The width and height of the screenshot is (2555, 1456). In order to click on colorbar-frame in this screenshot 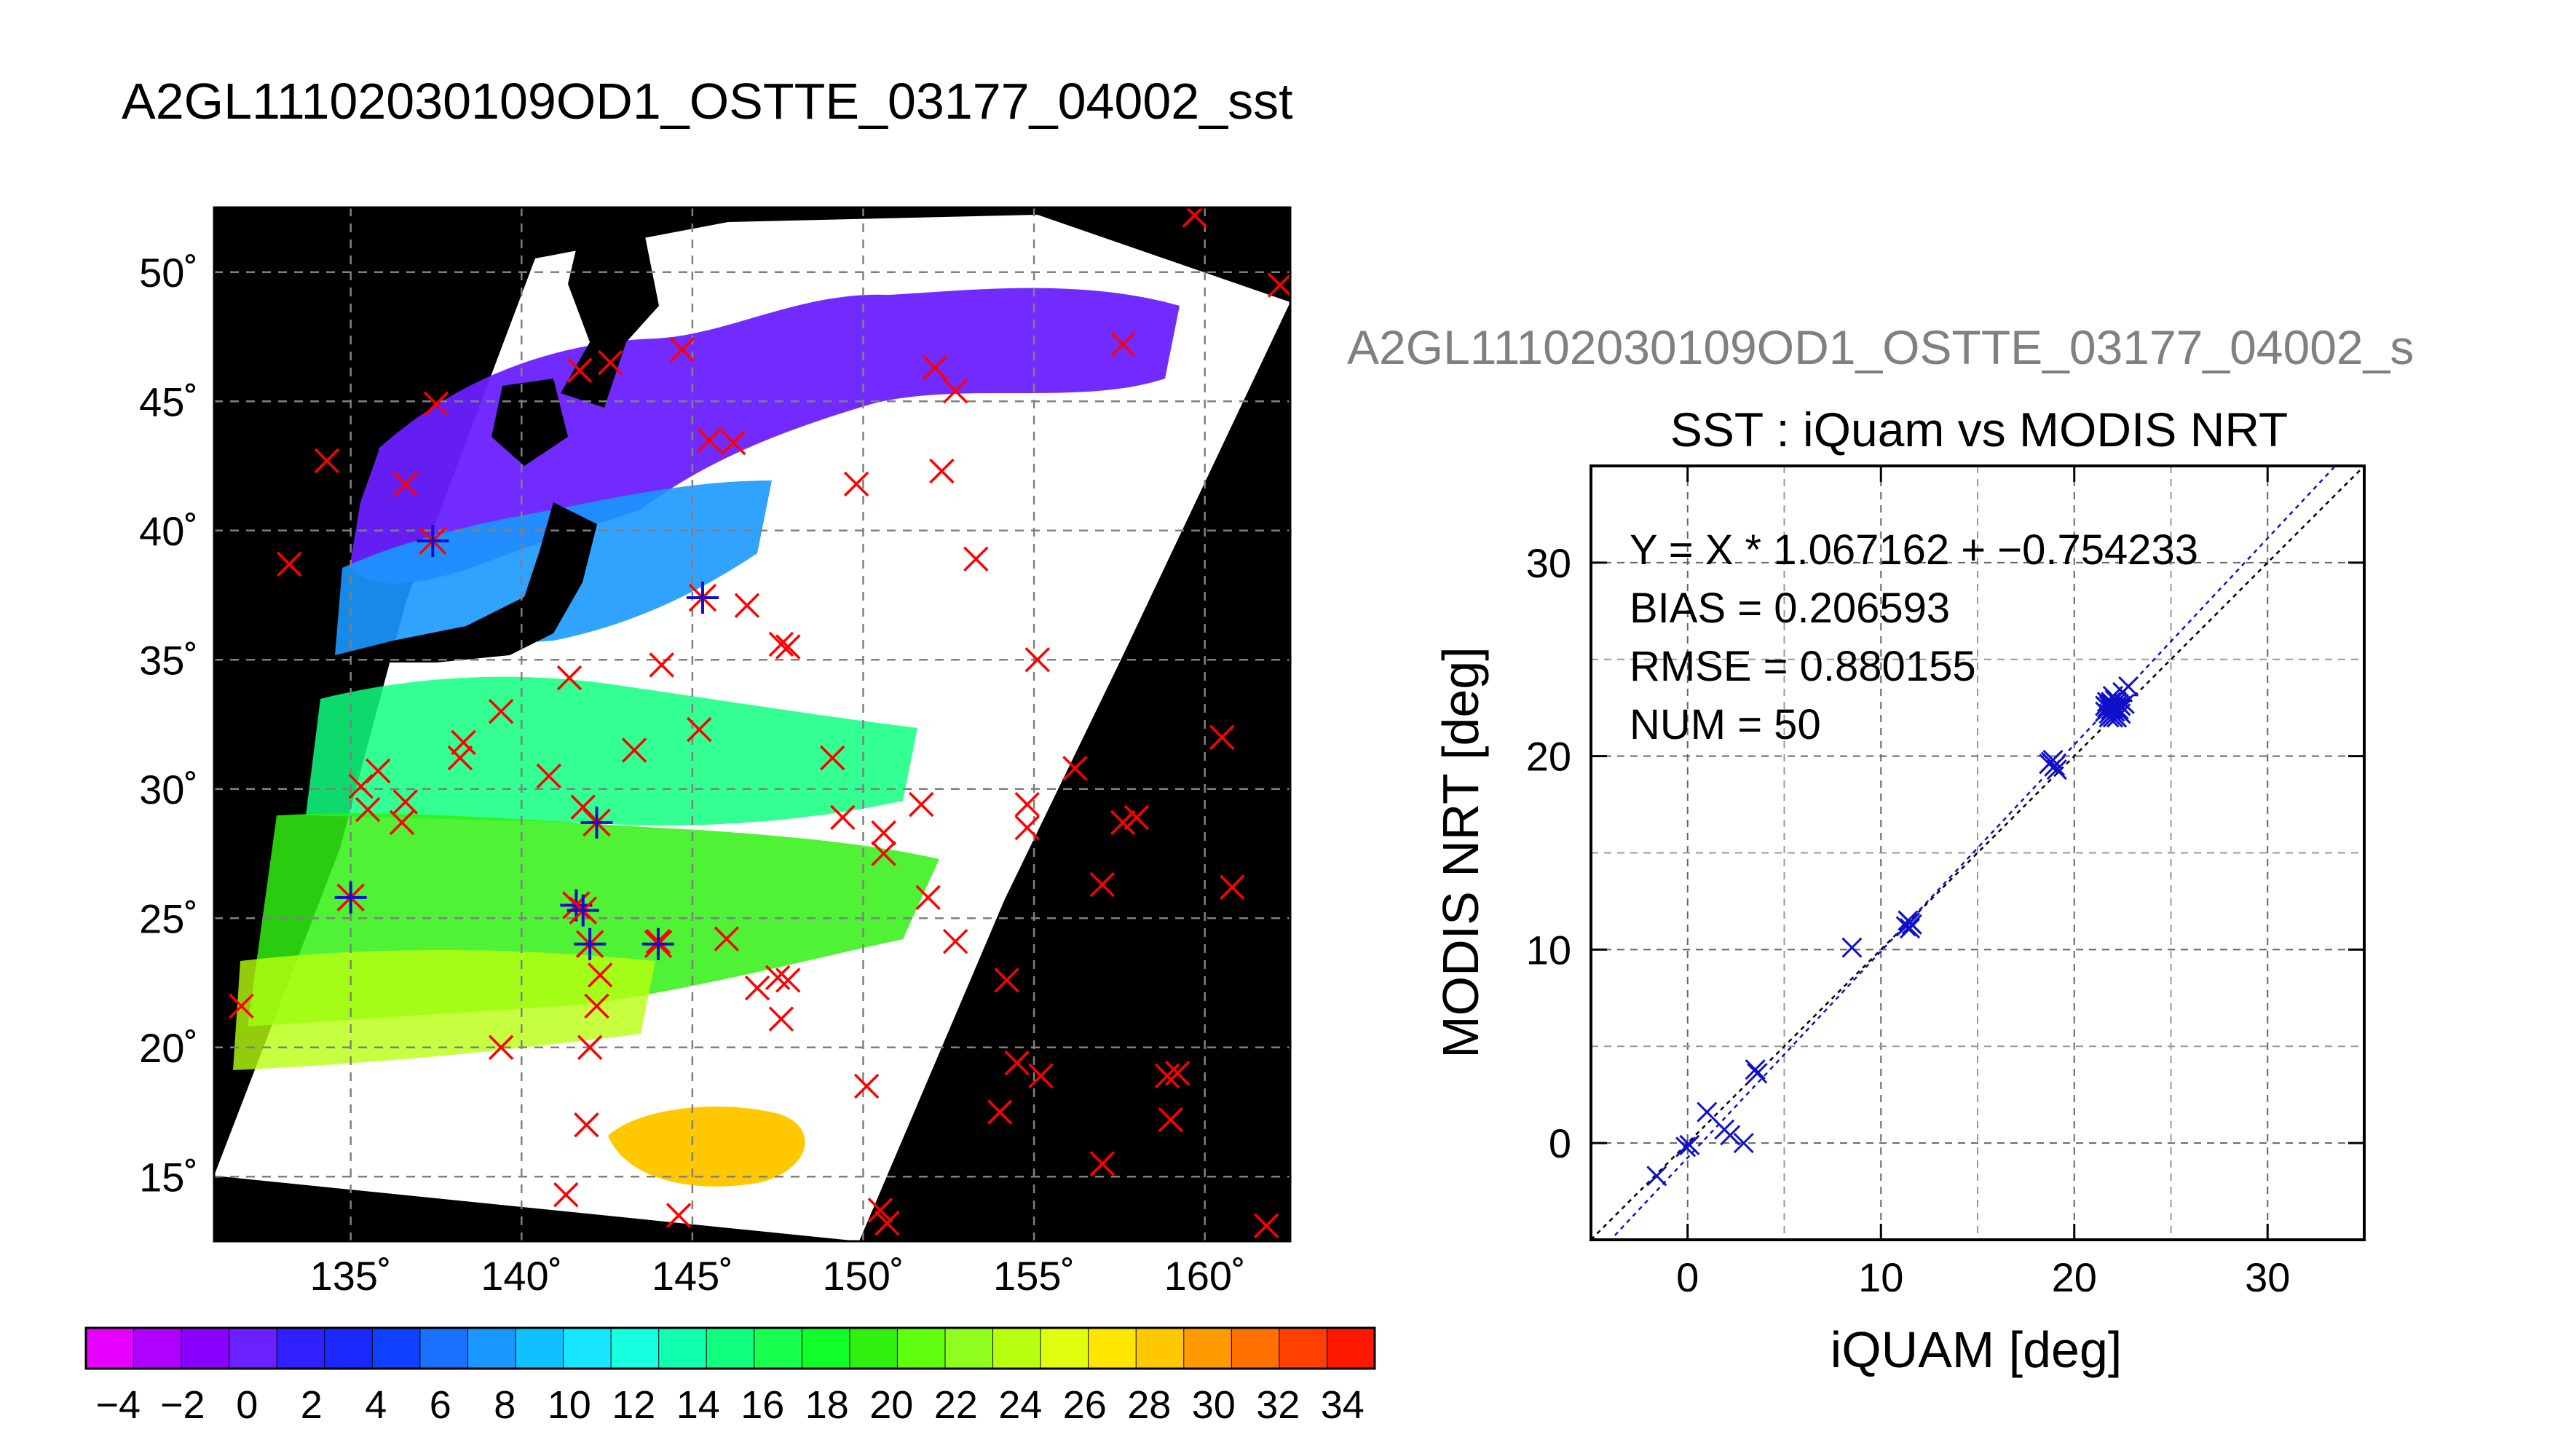, I will do `click(730, 1348)`.